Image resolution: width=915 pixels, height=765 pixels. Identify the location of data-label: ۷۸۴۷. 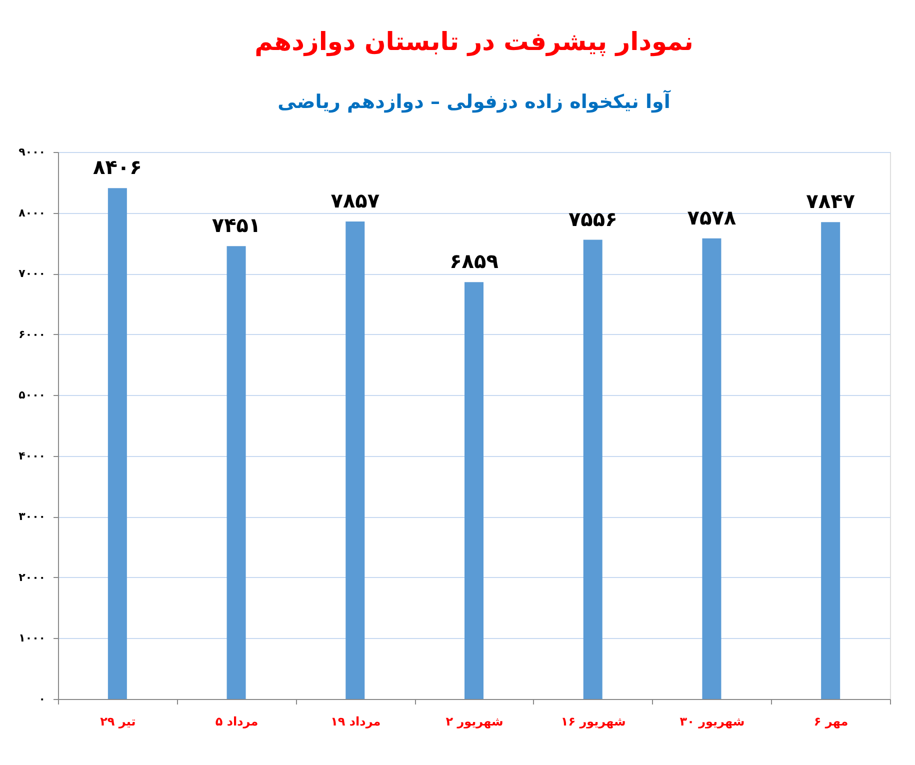
(830, 201).